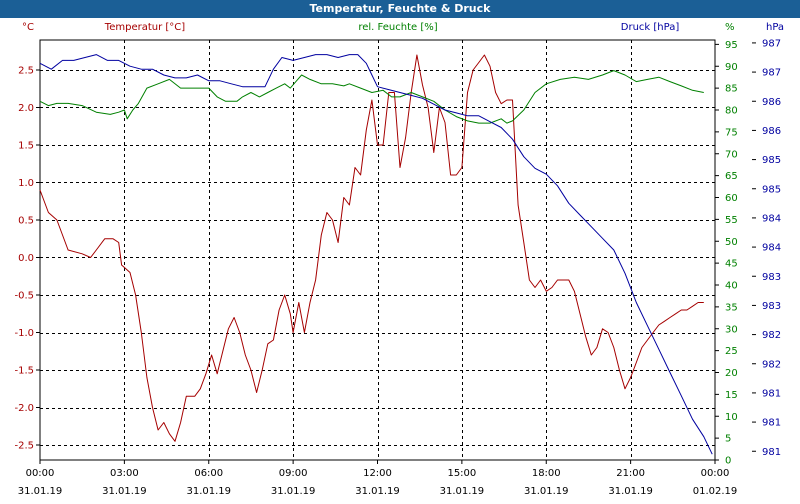 This screenshot has width=800, height=504. Describe the element at coordinates (731, 154) in the screenshot. I see `humidity-tick-label: 70` at that location.